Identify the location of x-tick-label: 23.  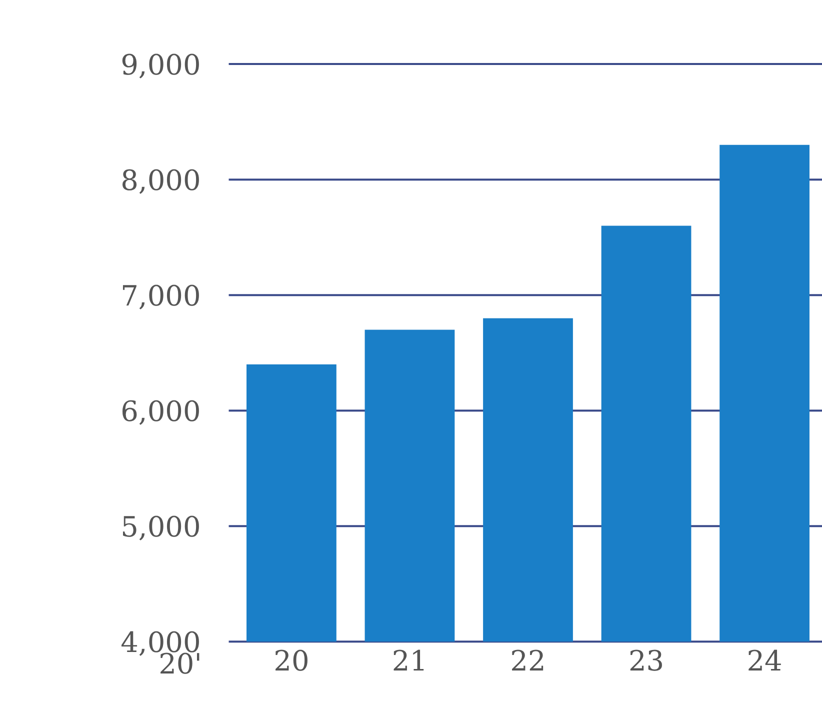
(646, 661).